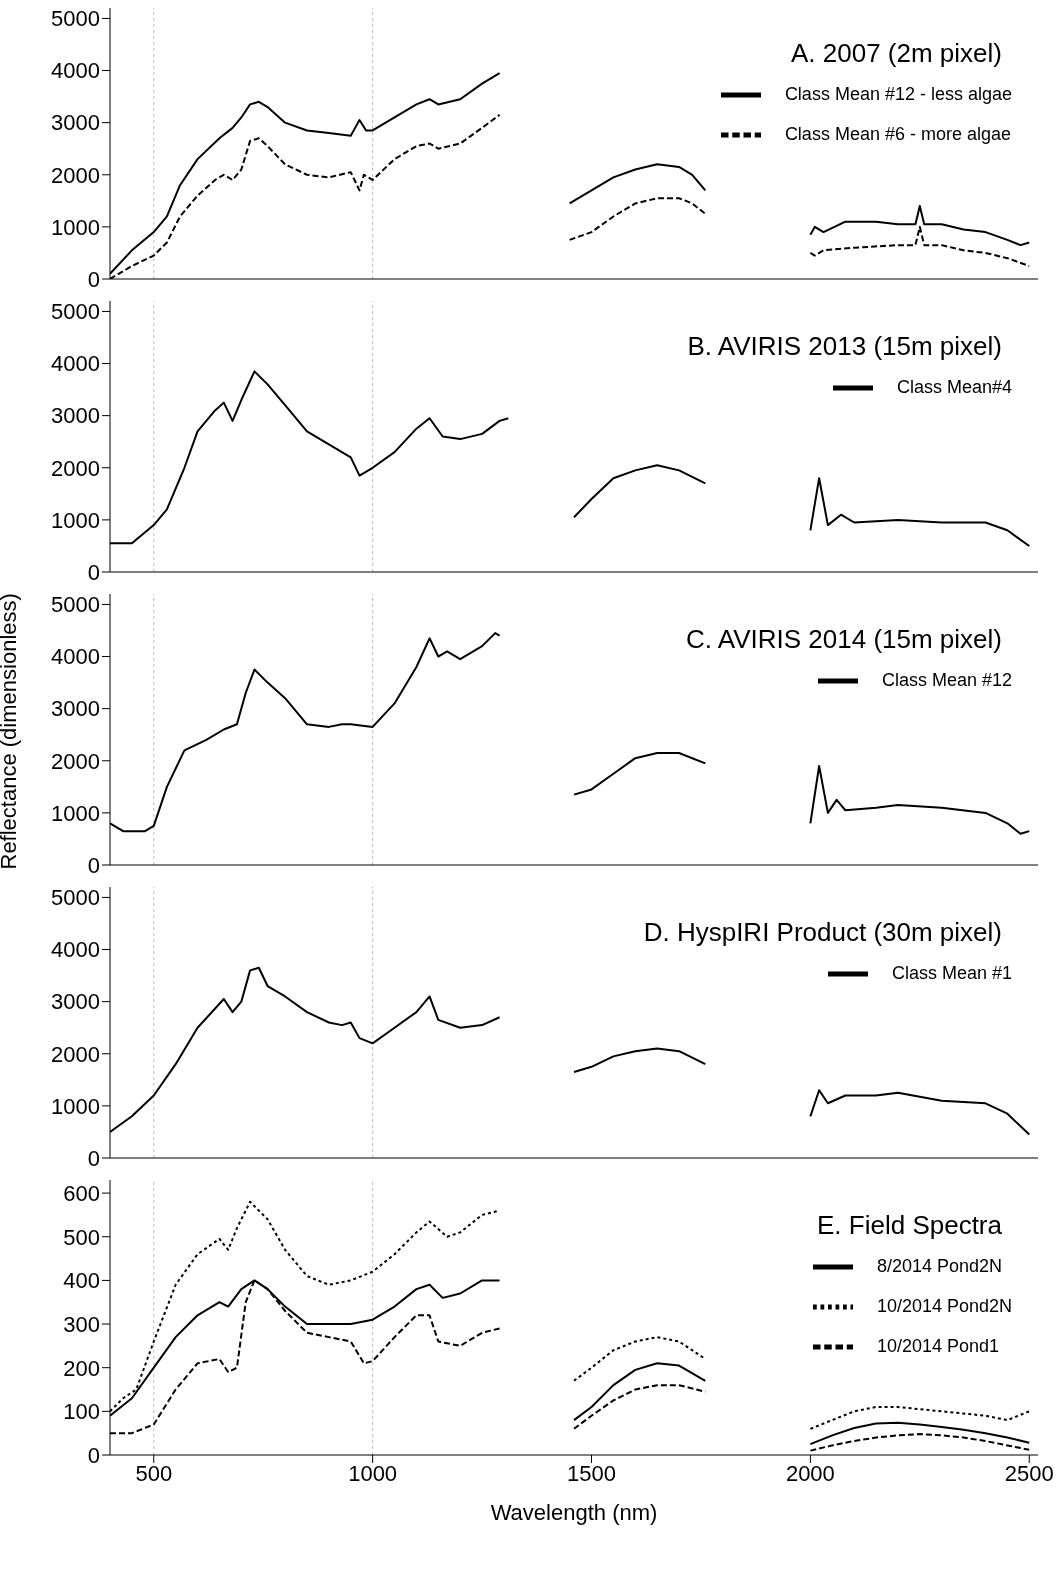 This screenshot has height=1575, width=1062. I want to click on legend-label: 10/2014 Pond1, so click(937, 1345).